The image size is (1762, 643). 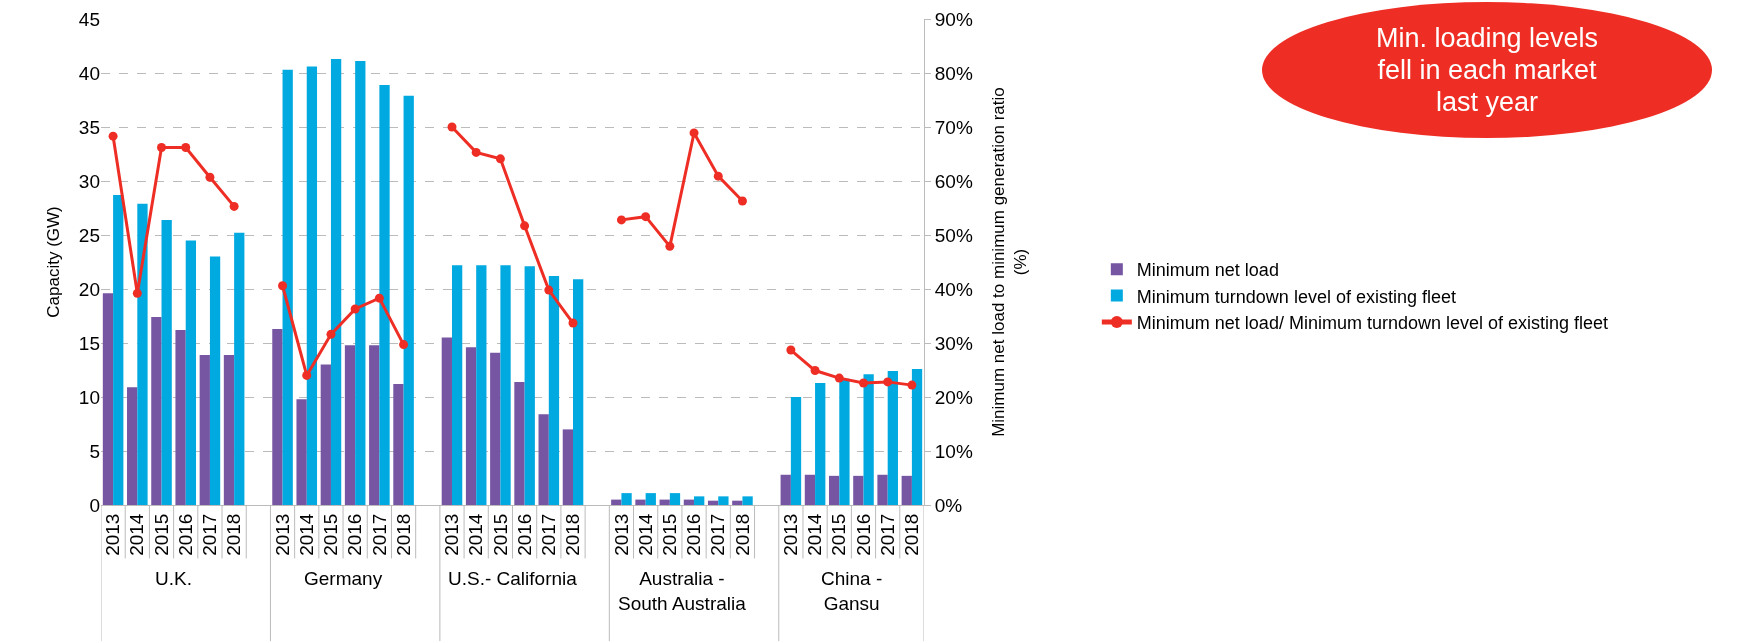 What do you see at coordinates (54, 262) in the screenshot?
I see `y-axis-title: Capacity (GW)` at bounding box center [54, 262].